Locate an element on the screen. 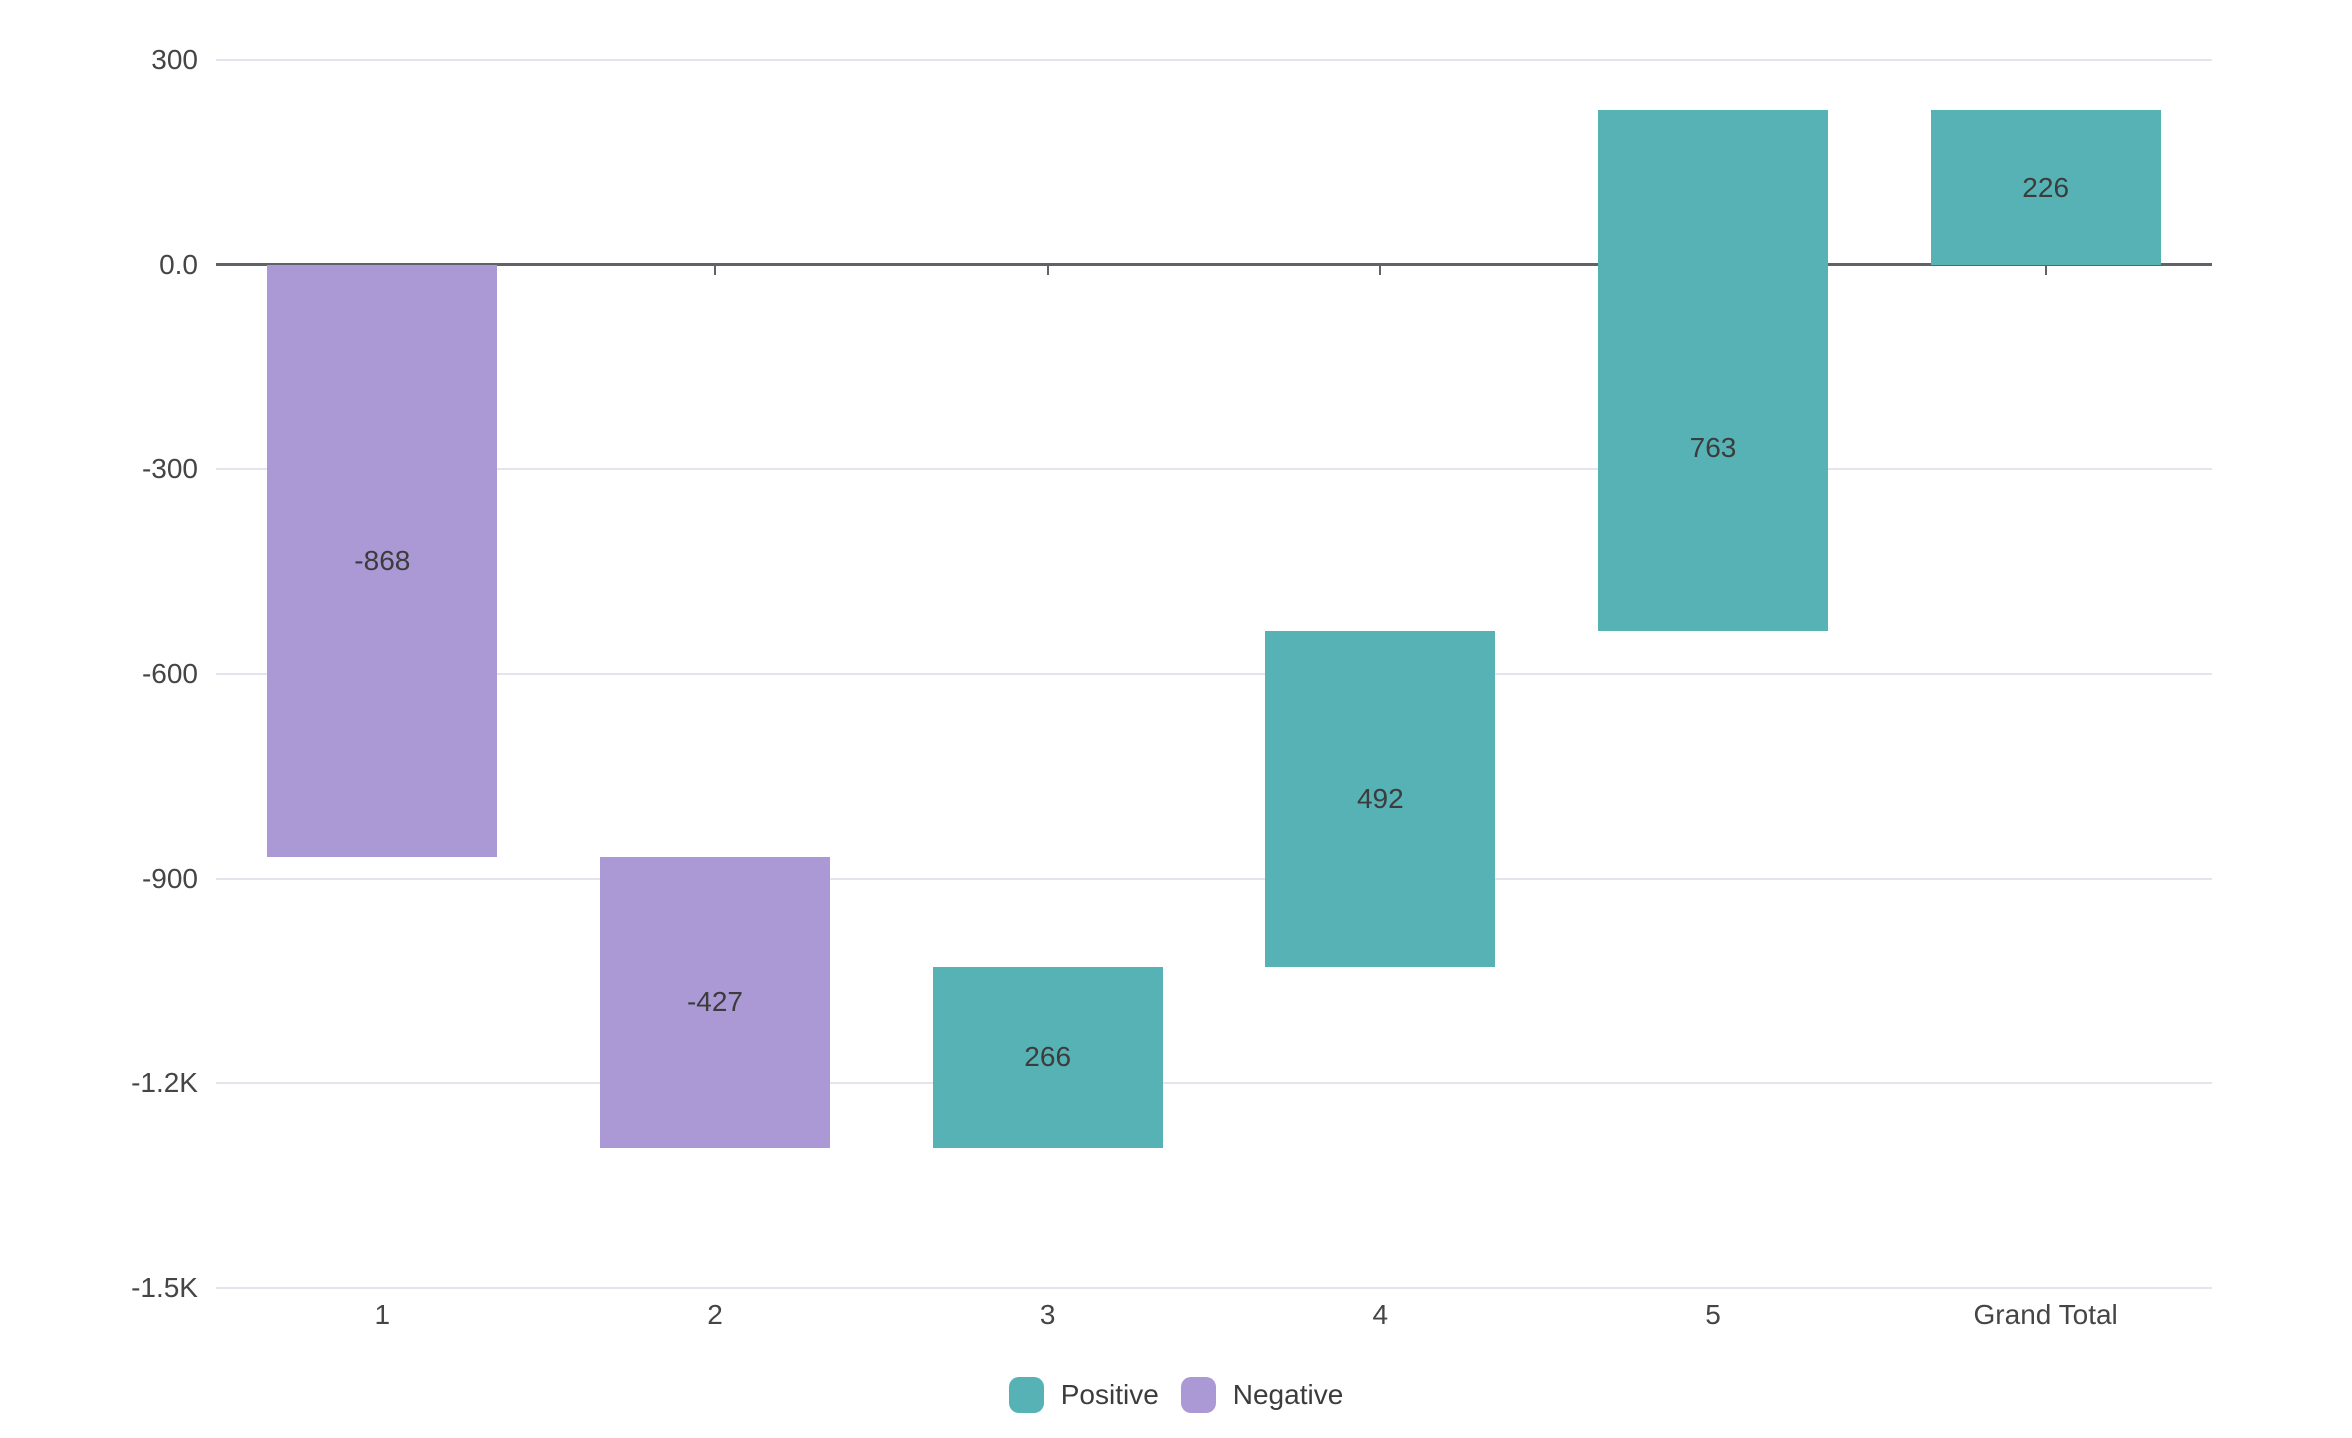 This screenshot has width=2352, height=1438. bar-value-label: 226 is located at coordinates (2046, 187).